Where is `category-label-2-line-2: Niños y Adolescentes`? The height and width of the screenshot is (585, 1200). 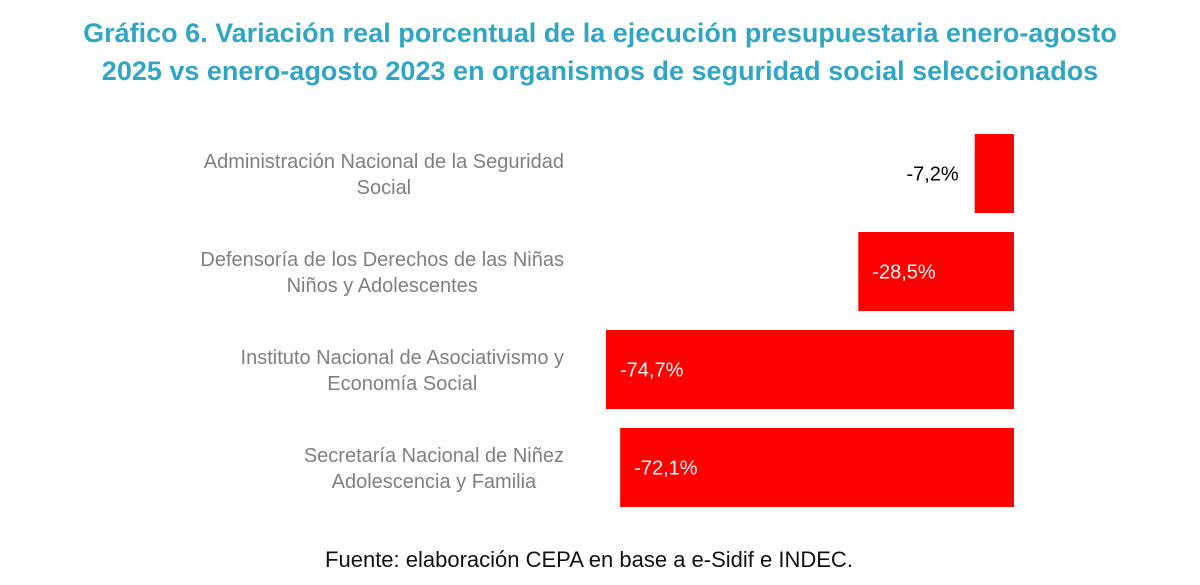
category-label-2-line-2: Niños y Adolescentes is located at coordinates (382, 286).